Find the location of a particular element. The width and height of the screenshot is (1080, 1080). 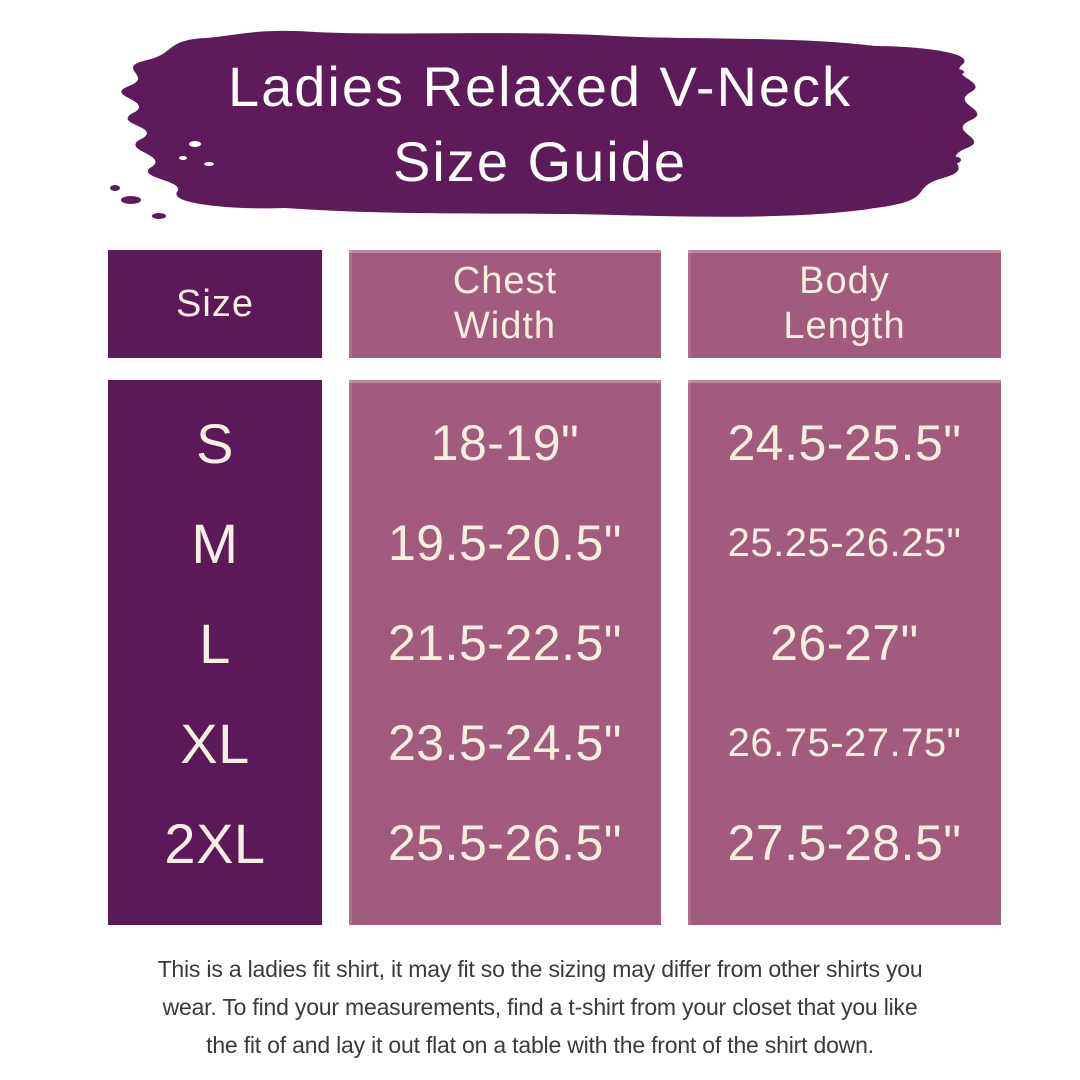

size-s: S is located at coordinates (215, 443).